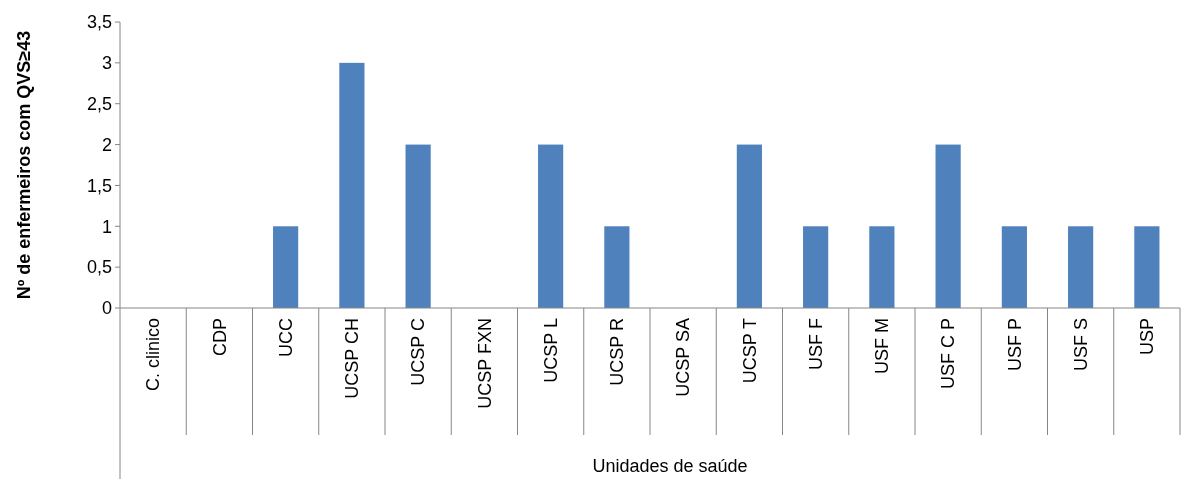  What do you see at coordinates (352, 358) in the screenshot?
I see `x-tick-label: UCSP CH` at bounding box center [352, 358].